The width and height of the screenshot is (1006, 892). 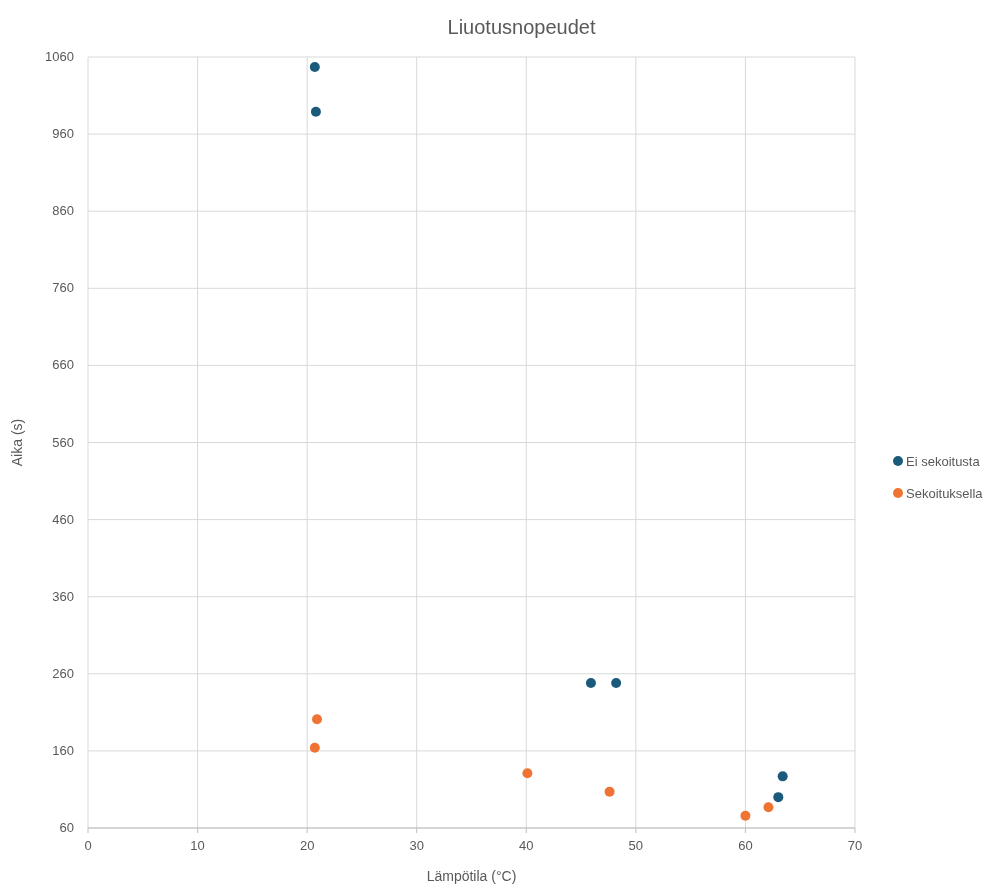 I want to click on y-tick-label: 460, so click(x=63, y=519).